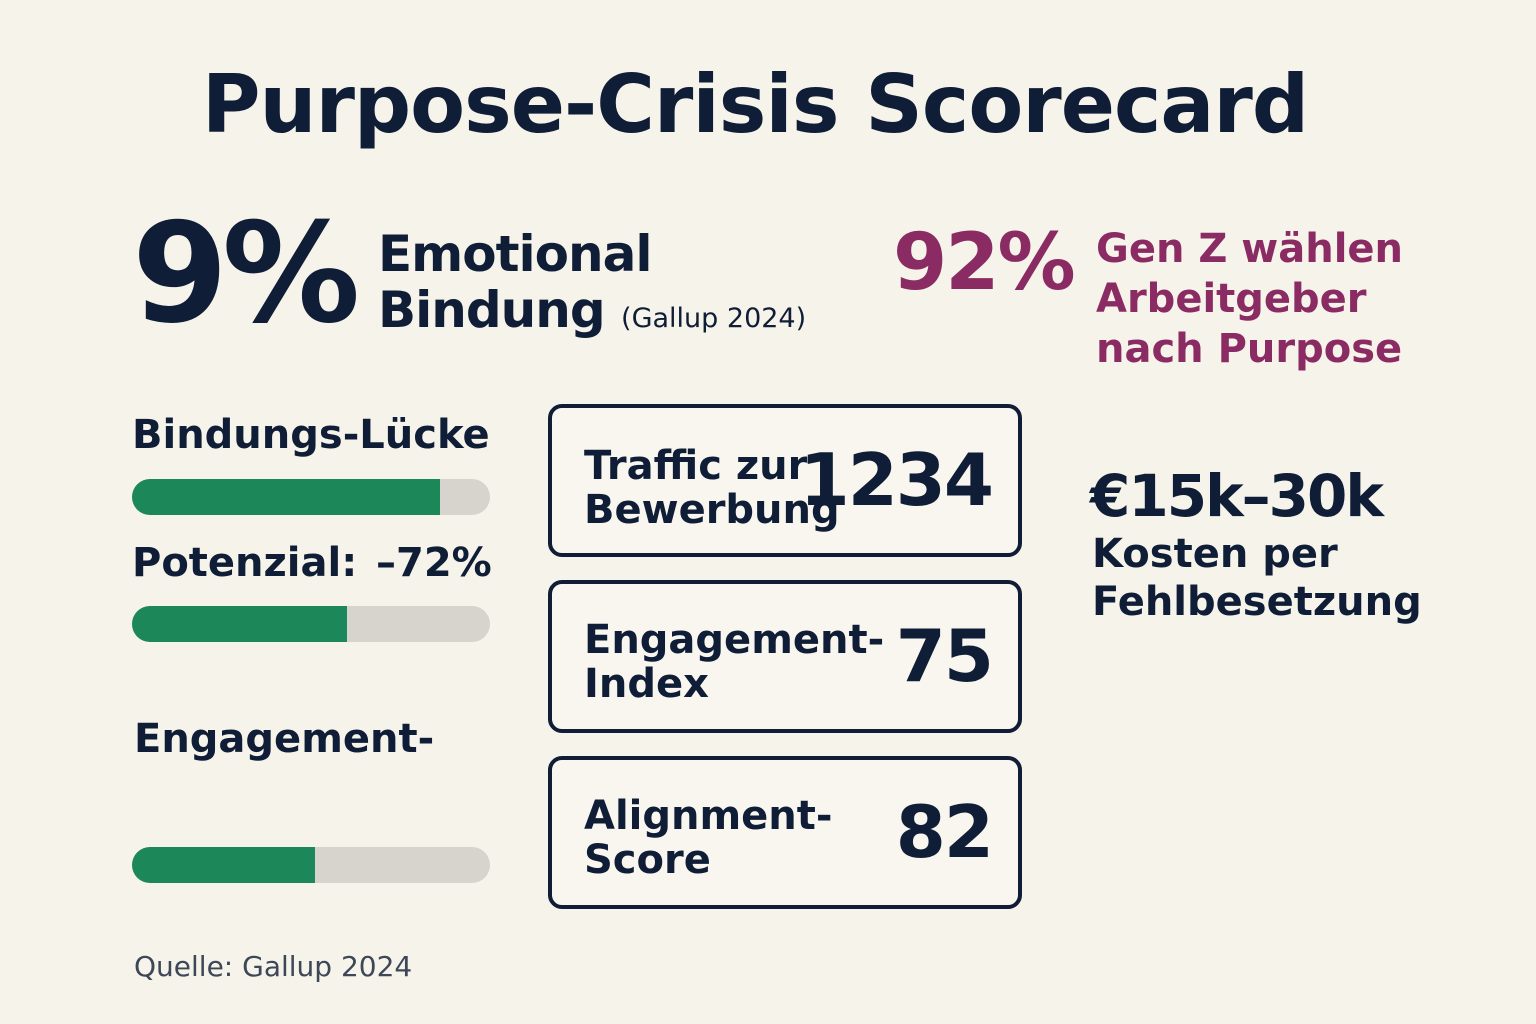 This screenshot has height=1024, width=1536. Describe the element at coordinates (944, 656) in the screenshot. I see `card-value: 75` at that location.